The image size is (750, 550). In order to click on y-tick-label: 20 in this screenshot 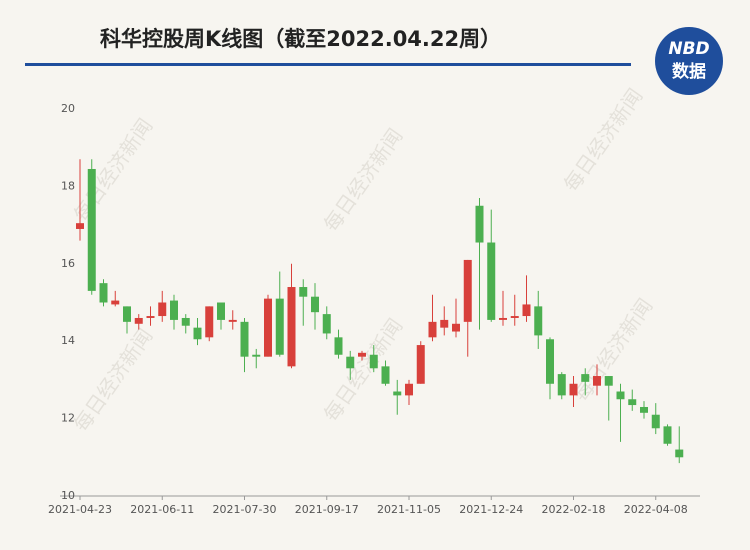, I will do `click(68, 108)`.